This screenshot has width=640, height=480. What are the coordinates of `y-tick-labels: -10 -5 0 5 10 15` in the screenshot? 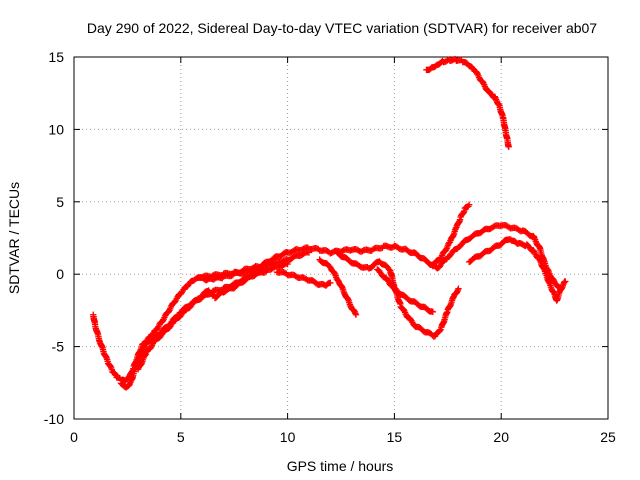 It's located at (54, 238).